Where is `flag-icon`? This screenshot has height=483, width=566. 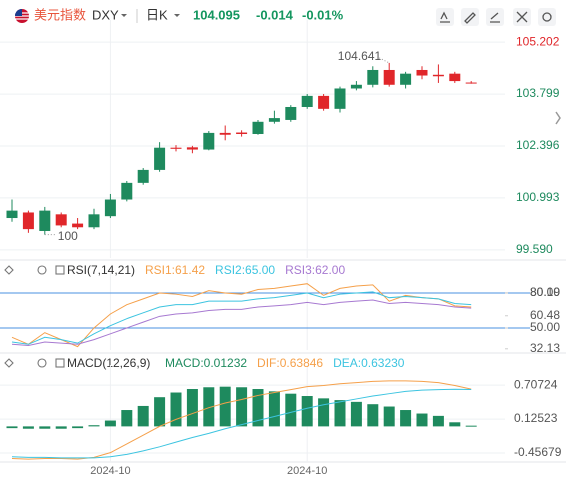
flag-icon is located at coordinates (22, 16).